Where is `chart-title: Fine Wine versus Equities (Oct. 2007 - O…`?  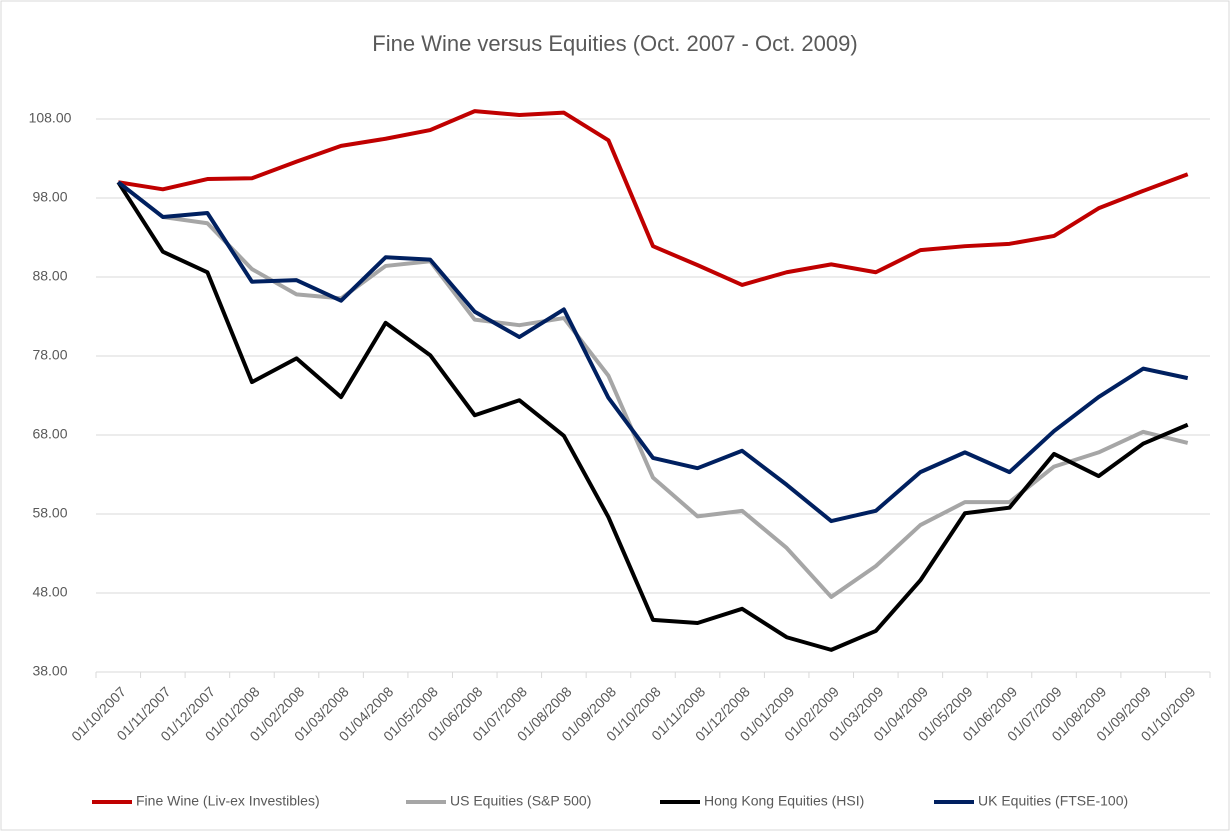
chart-title: Fine Wine versus Equities (Oct. 2007 - O… is located at coordinates (614, 43).